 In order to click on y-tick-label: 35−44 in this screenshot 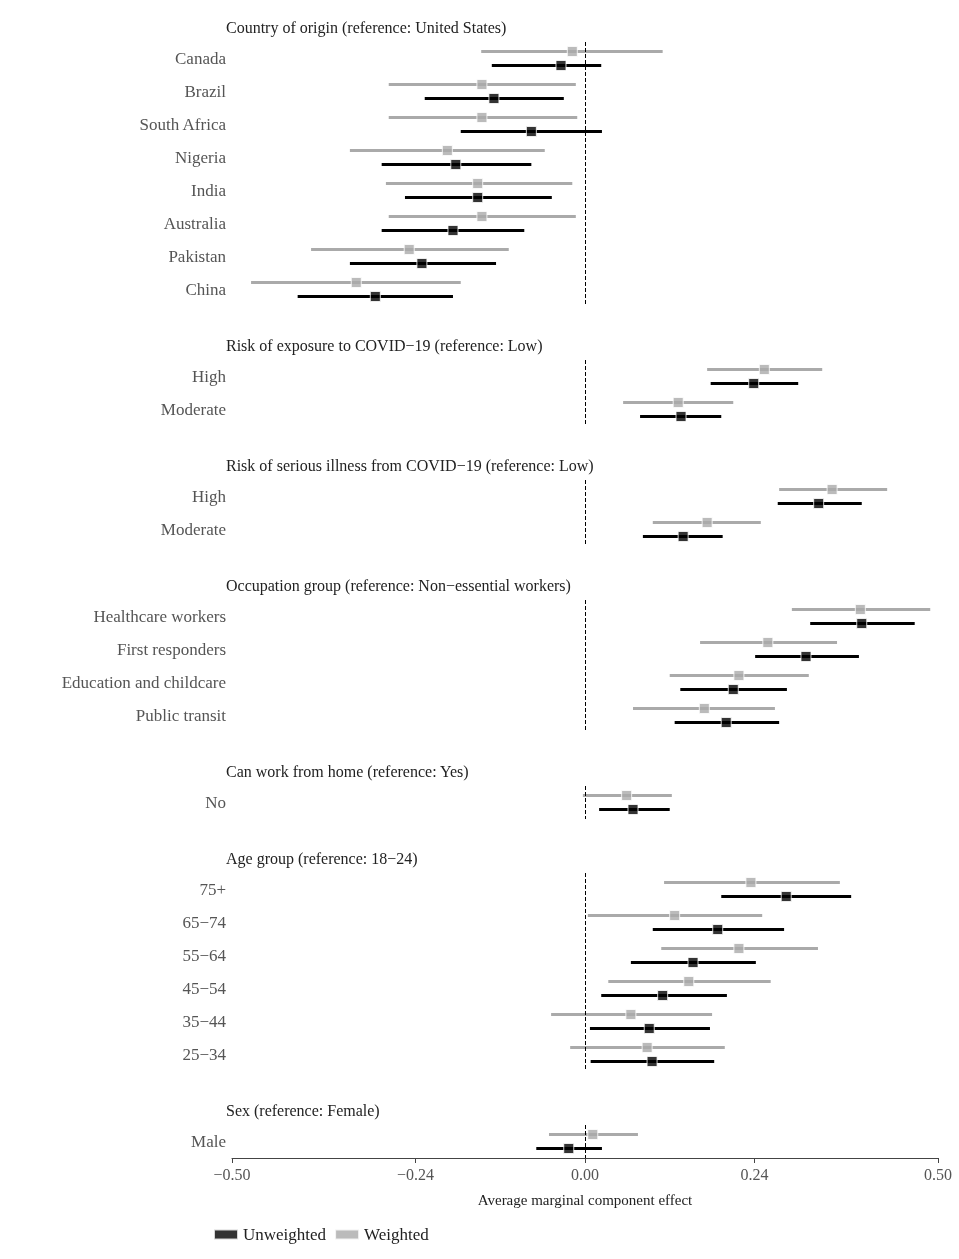, I will do `click(204, 1021)`.